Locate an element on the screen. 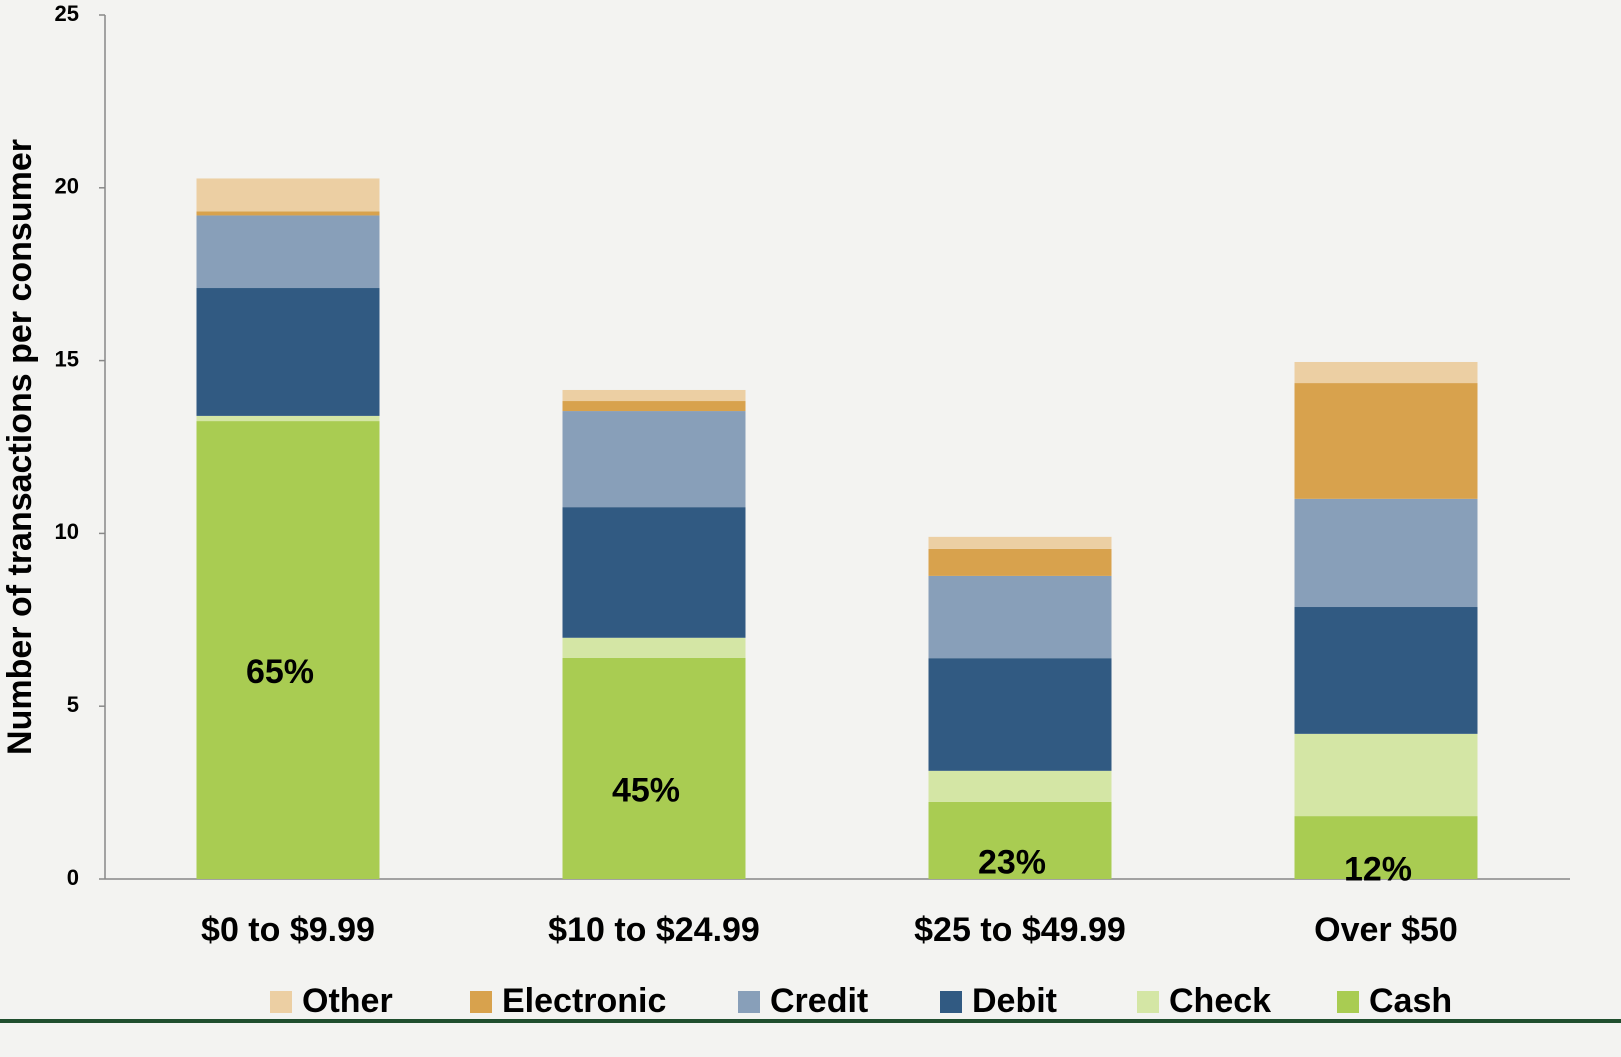 Image resolution: width=1621 pixels, height=1057 pixels. y-tick-label: 20 is located at coordinates (67, 186).